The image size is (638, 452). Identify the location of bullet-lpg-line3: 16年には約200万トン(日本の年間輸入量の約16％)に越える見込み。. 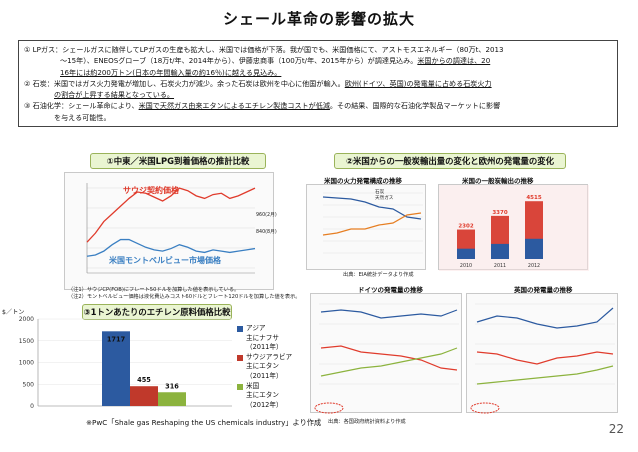
(318, 72).